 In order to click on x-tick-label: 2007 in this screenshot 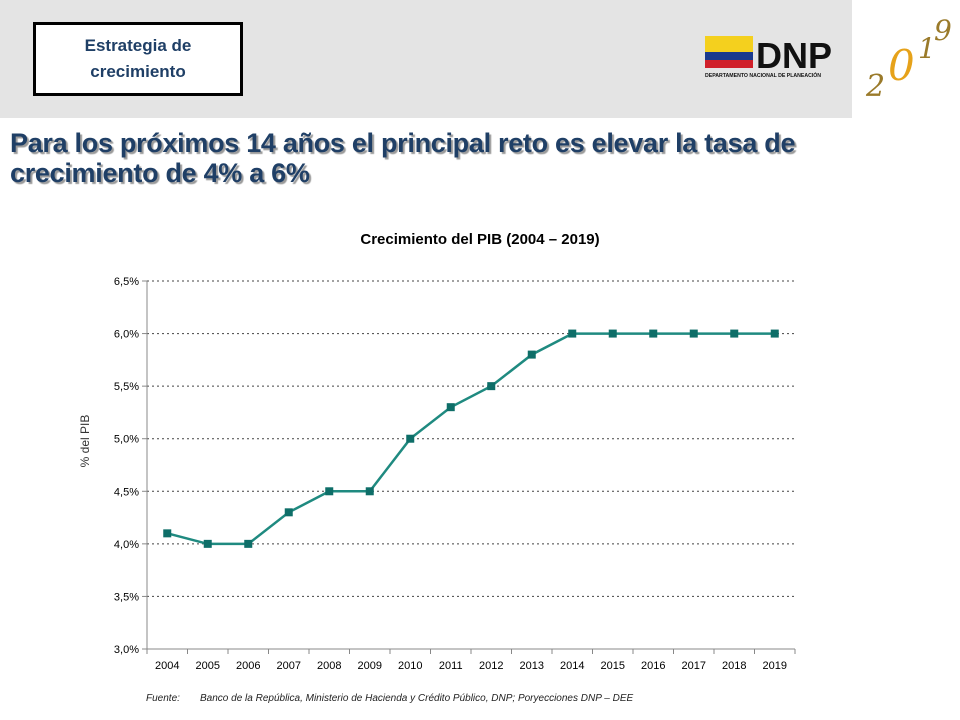, I will do `click(289, 666)`.